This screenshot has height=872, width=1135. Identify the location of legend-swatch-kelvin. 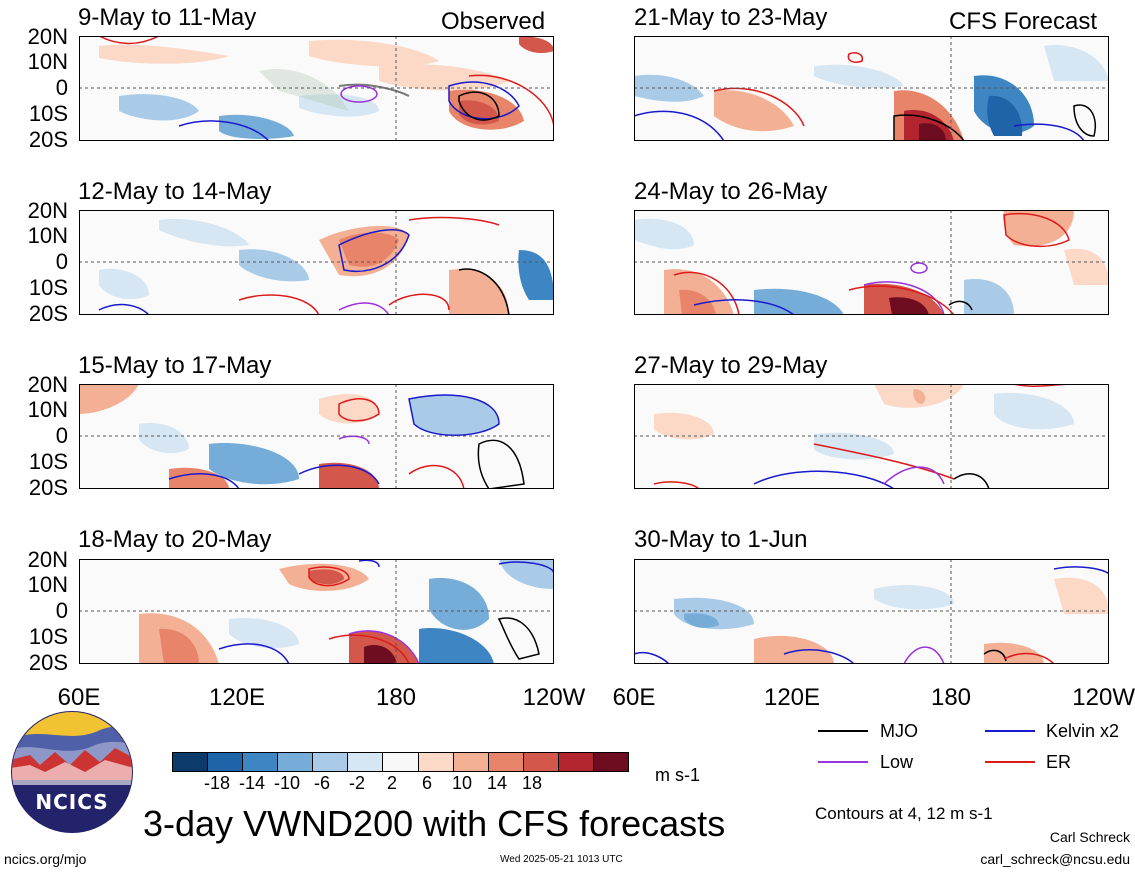
(1010, 731).